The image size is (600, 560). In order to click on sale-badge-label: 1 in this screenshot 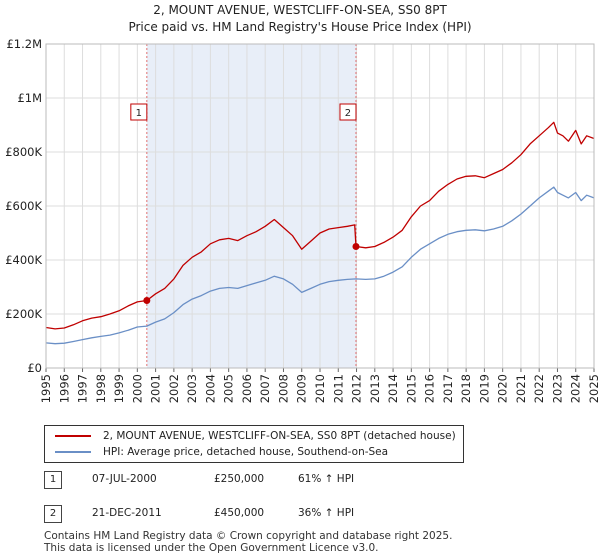, I will do `click(139, 113)`.